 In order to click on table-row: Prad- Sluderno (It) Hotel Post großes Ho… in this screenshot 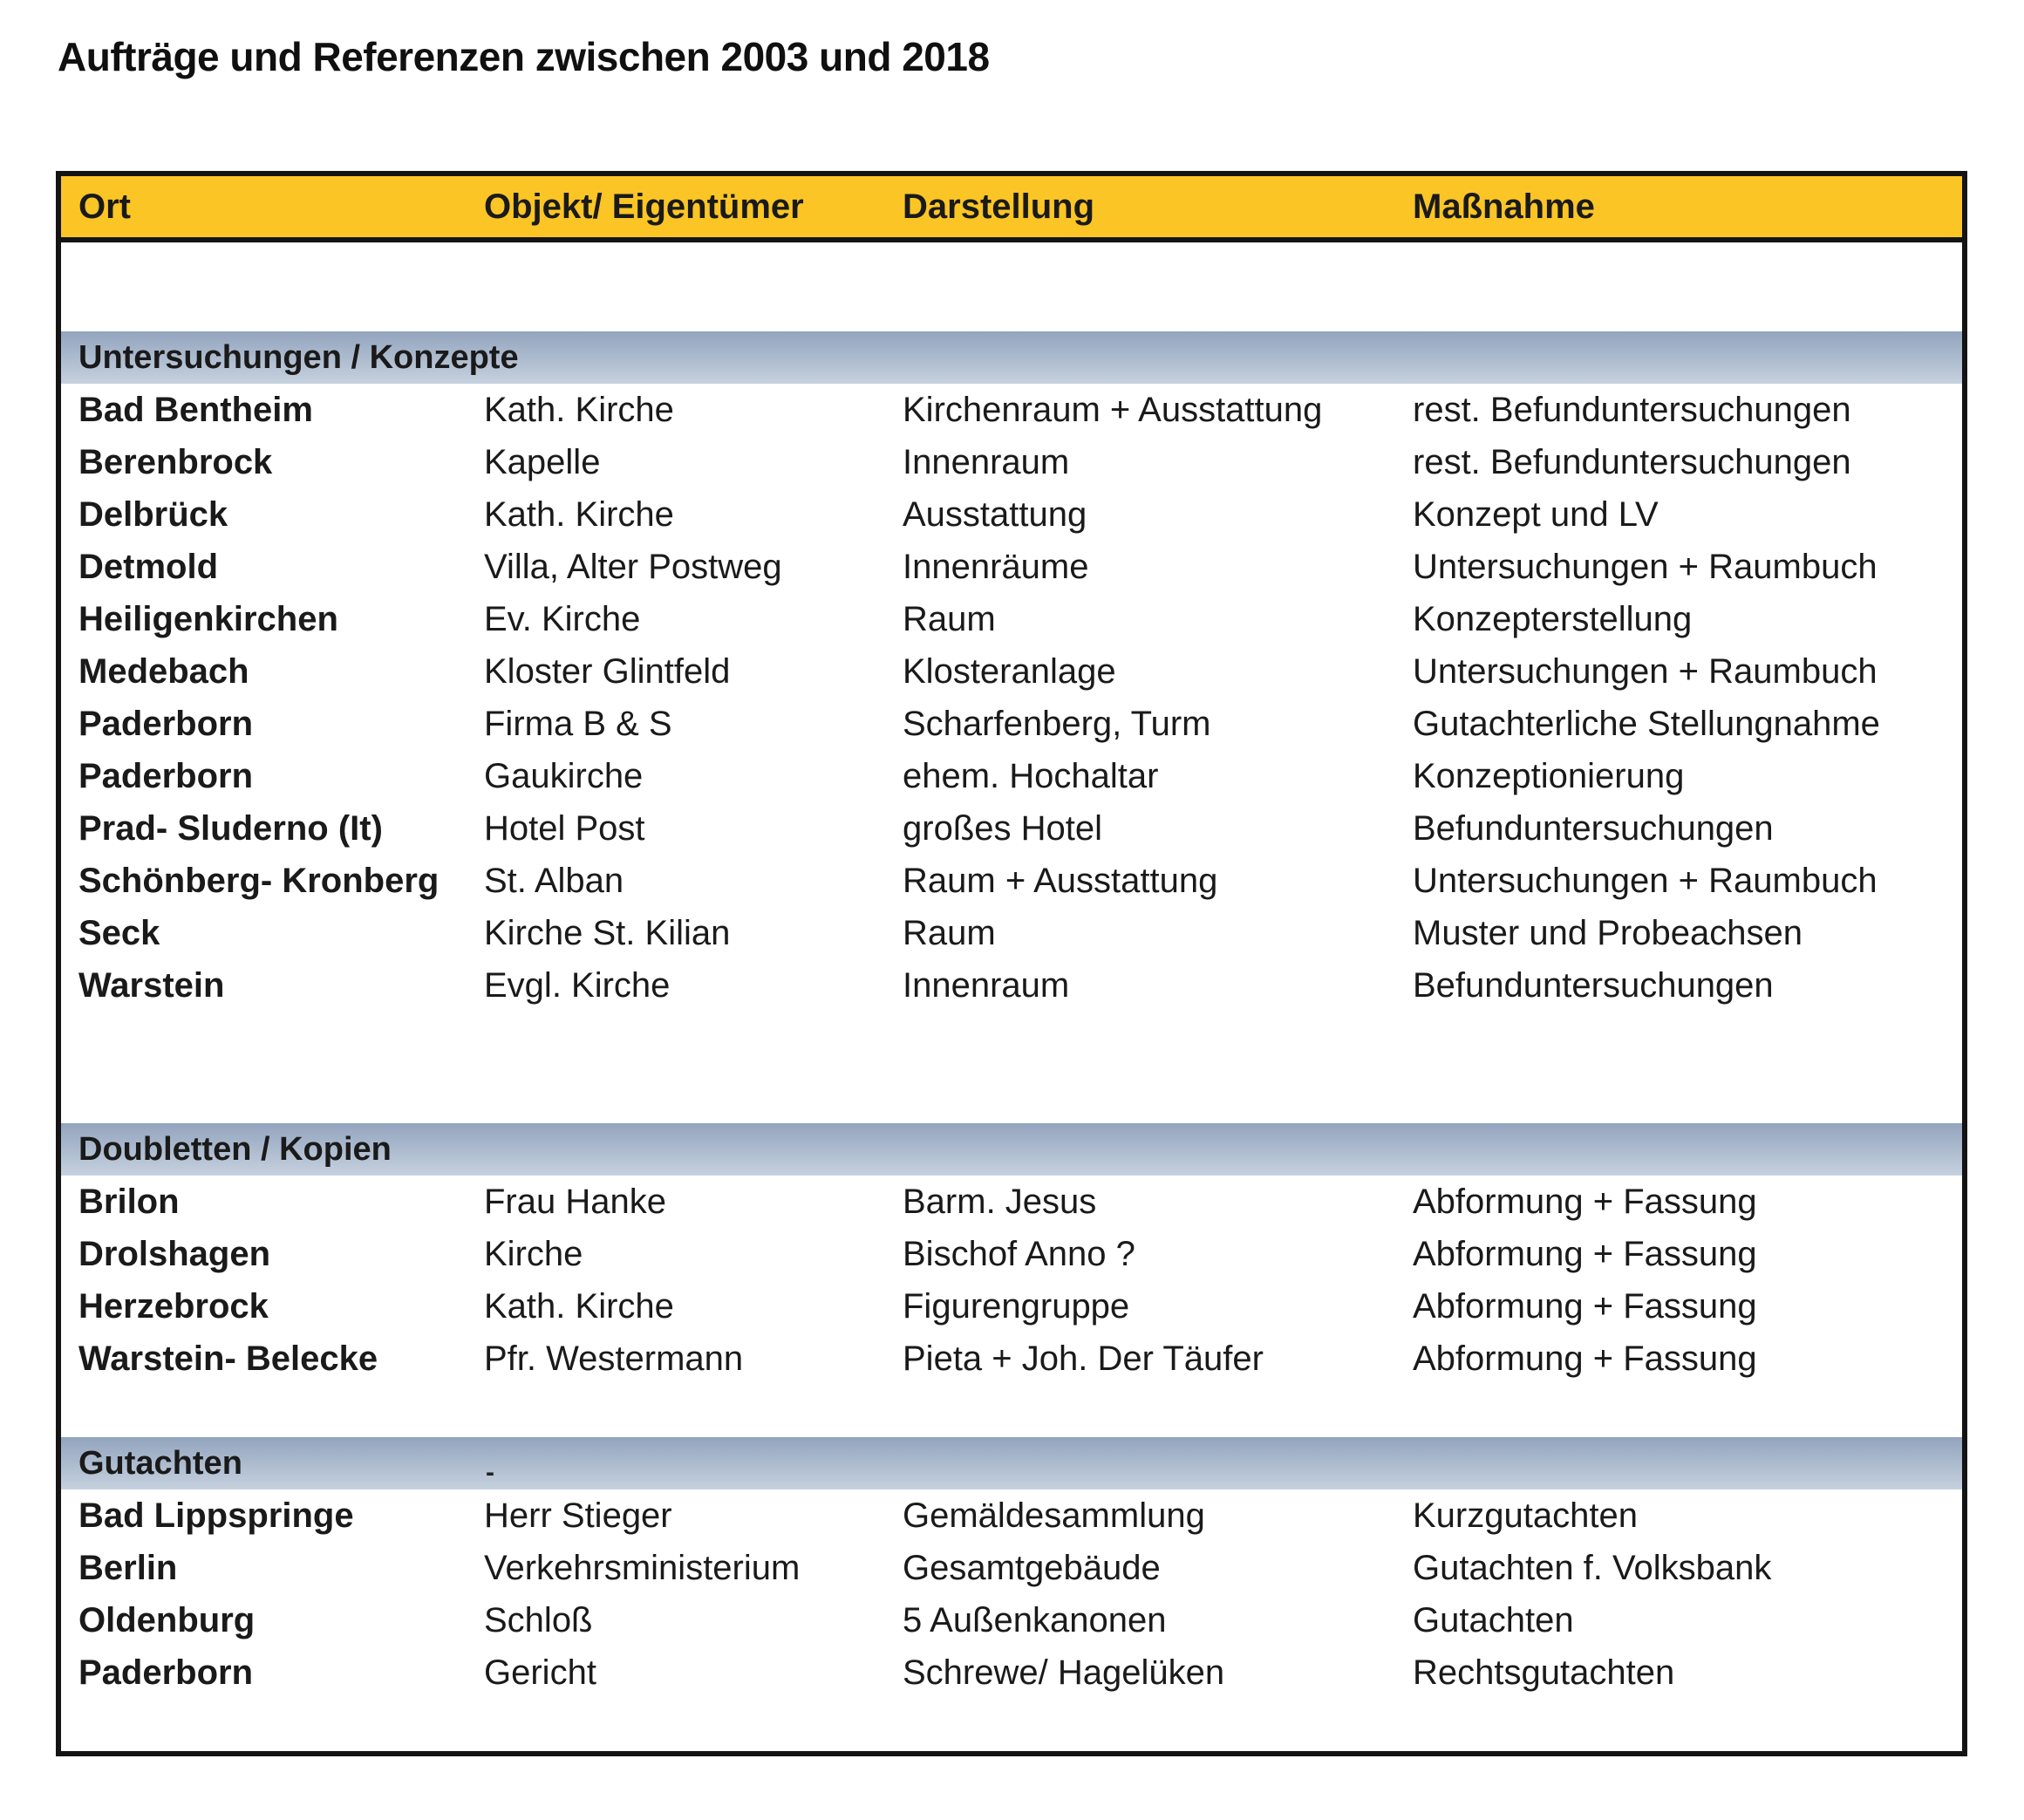, I will do `click(1012, 828)`.